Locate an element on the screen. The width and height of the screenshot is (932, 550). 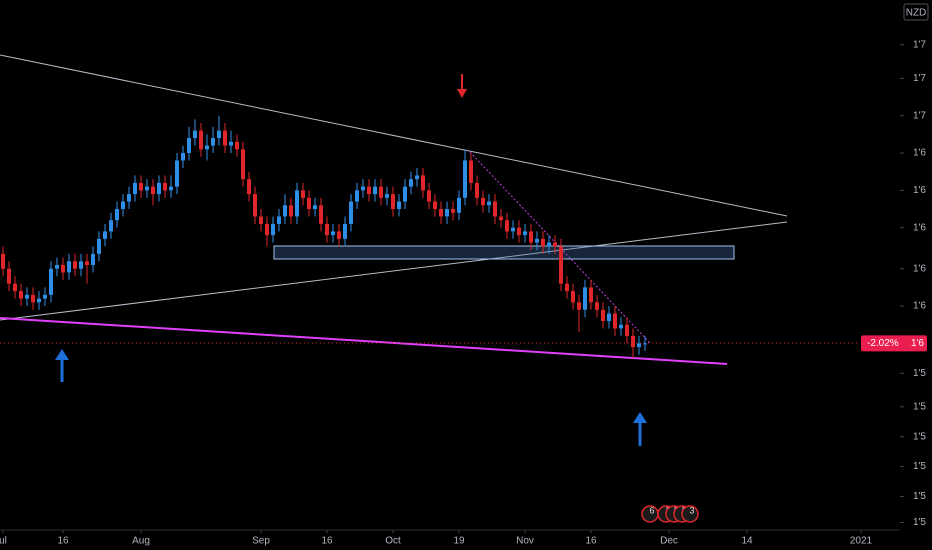
arrow-down is located at coordinates (462, 86).